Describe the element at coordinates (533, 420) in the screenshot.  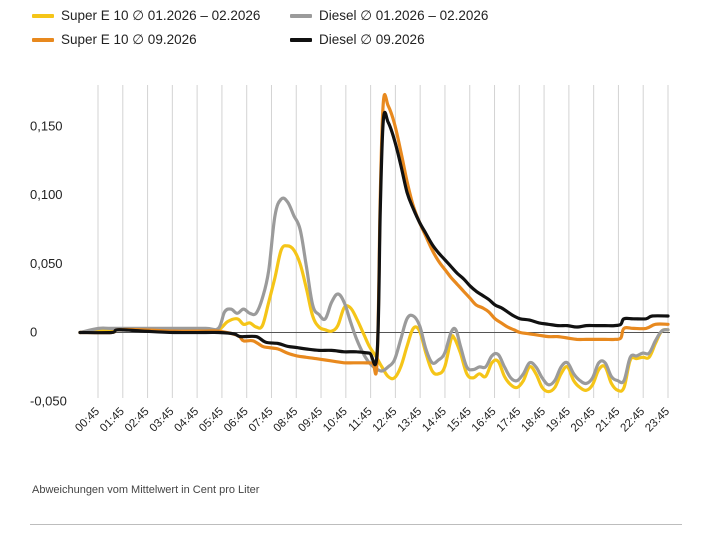
I see `x-tick-label: 18:45` at that location.